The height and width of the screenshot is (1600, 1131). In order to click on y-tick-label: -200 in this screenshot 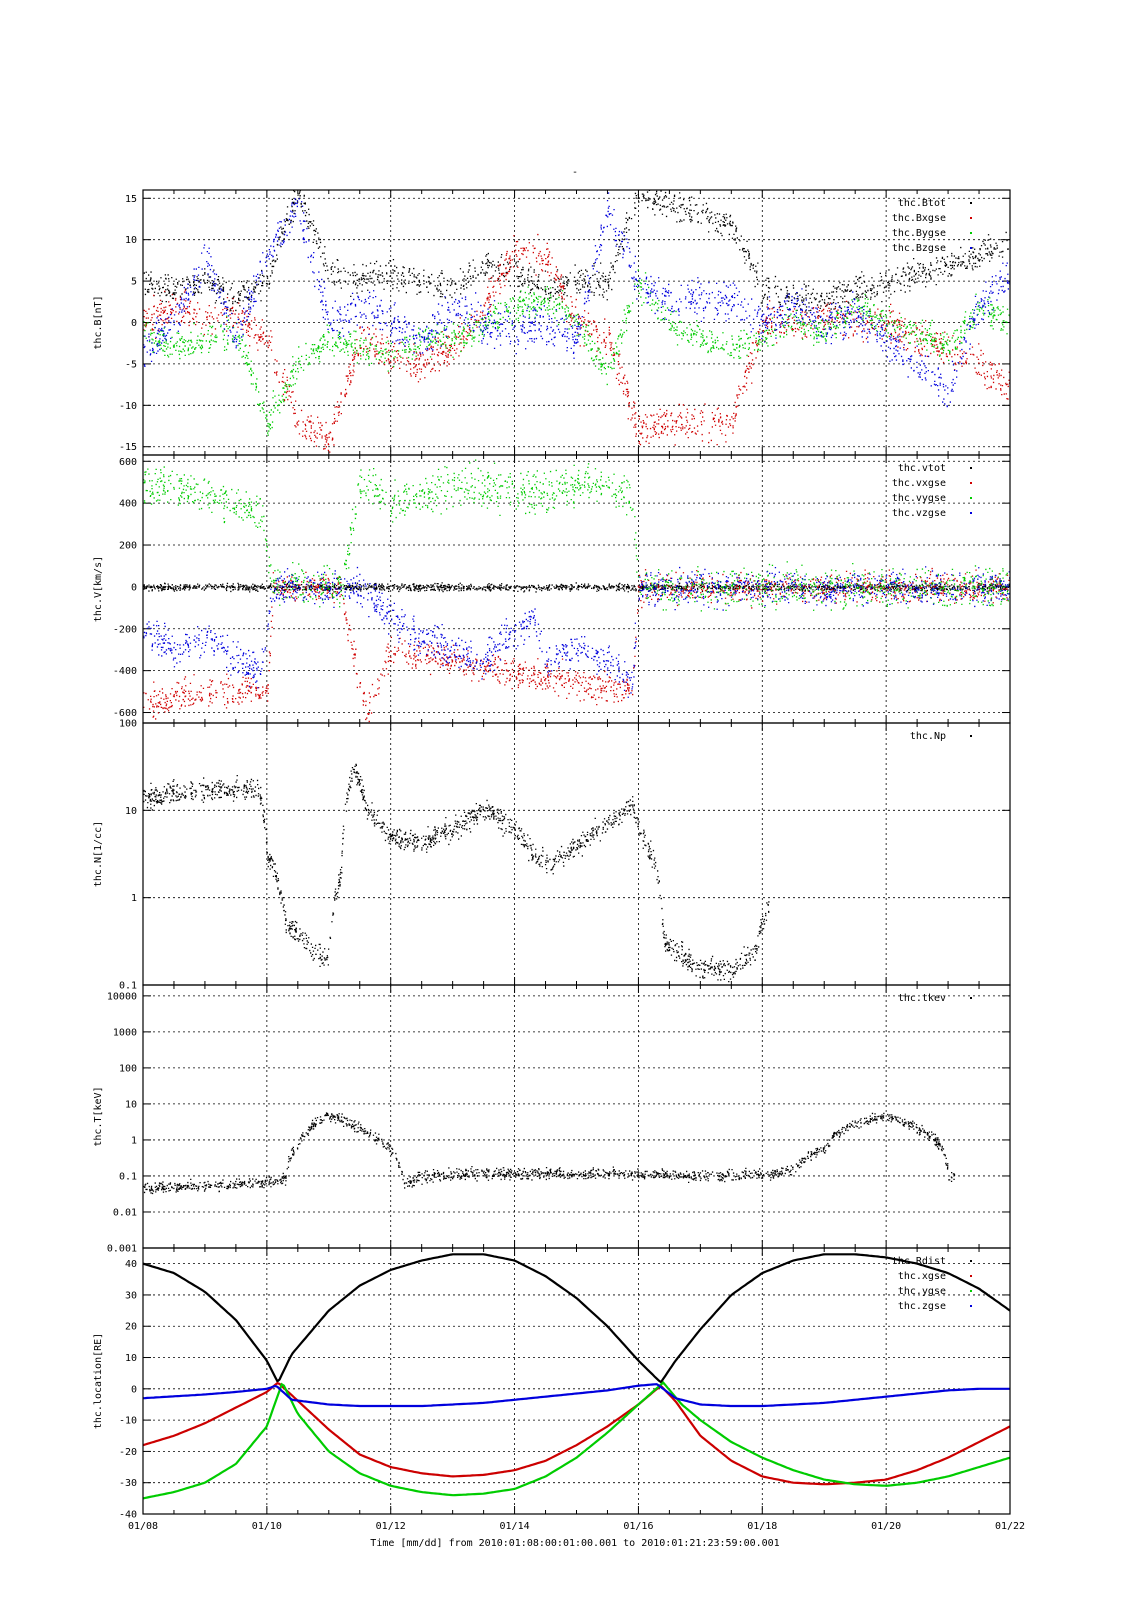, I will do `click(125, 629)`.